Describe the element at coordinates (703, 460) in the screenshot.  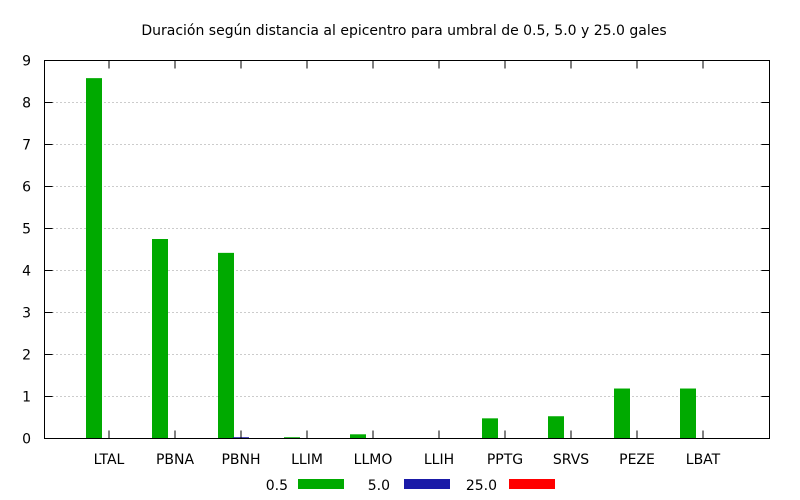
I see `x-tick-label: LBAT` at that location.